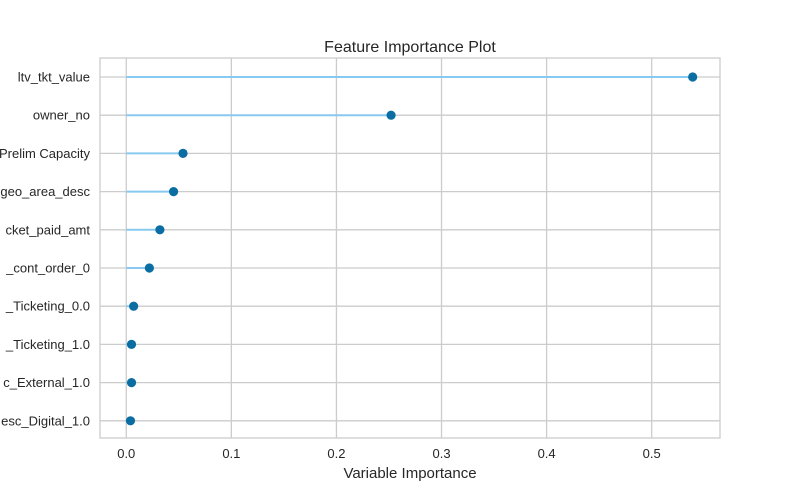 The width and height of the screenshot is (800, 500). I want to click on y-category-label: c_External_1.0, so click(46, 382).